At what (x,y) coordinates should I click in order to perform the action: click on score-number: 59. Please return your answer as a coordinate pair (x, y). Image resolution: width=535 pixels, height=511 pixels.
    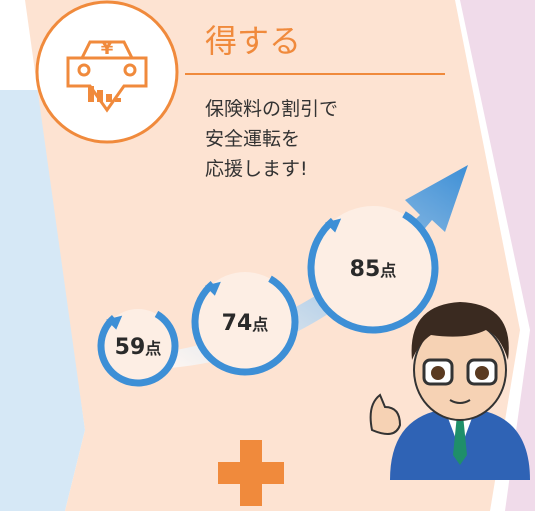
    Looking at the image, I should click on (130, 347).